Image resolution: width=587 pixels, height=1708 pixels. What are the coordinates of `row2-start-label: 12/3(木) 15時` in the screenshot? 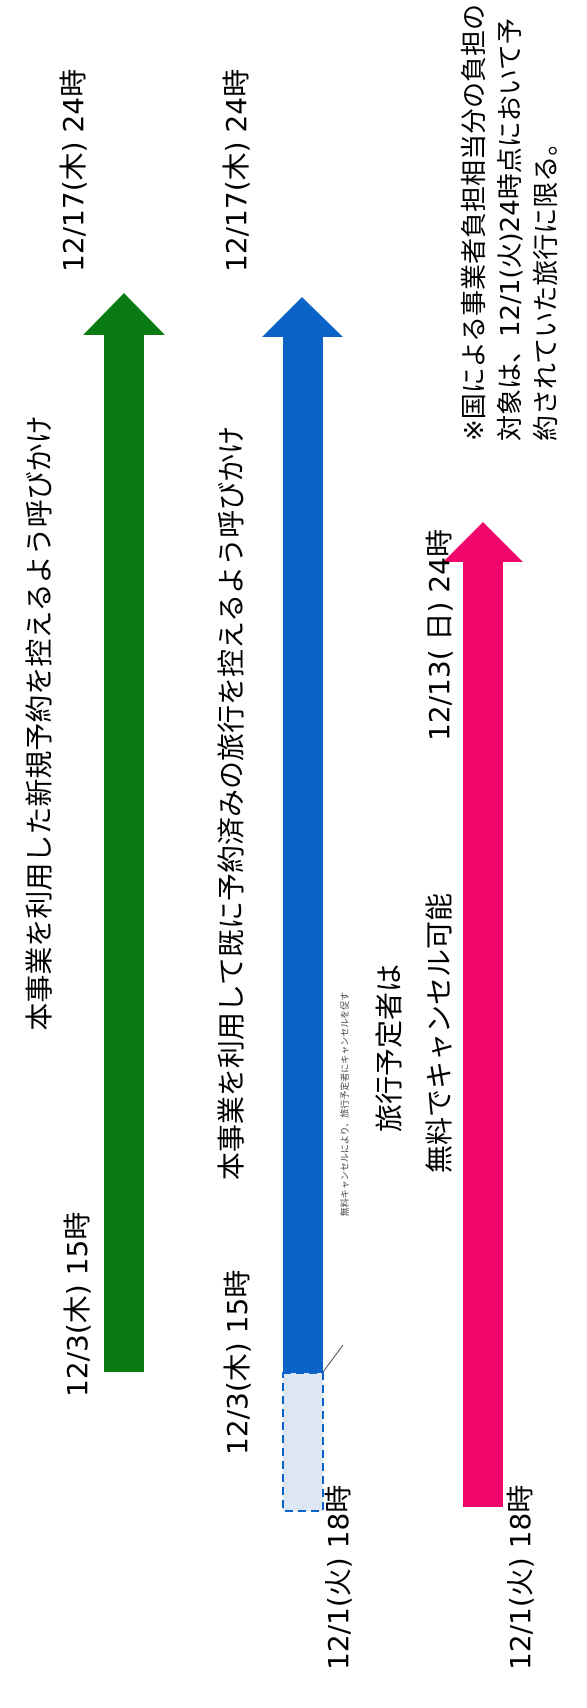 It's located at (237, 1362).